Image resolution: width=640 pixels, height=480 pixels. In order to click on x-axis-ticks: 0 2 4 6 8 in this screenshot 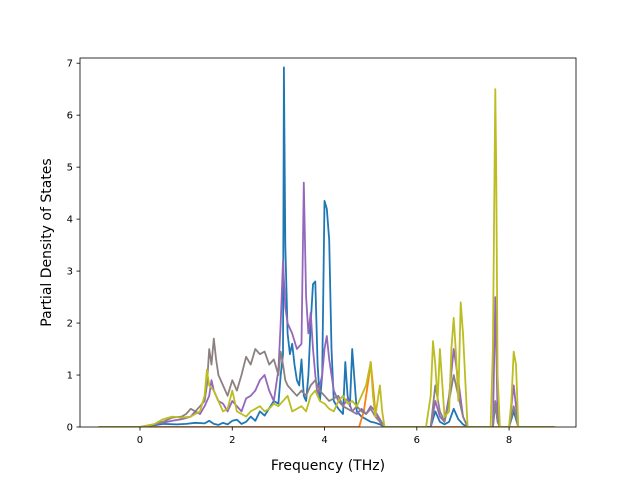, I will do `click(324, 436)`.